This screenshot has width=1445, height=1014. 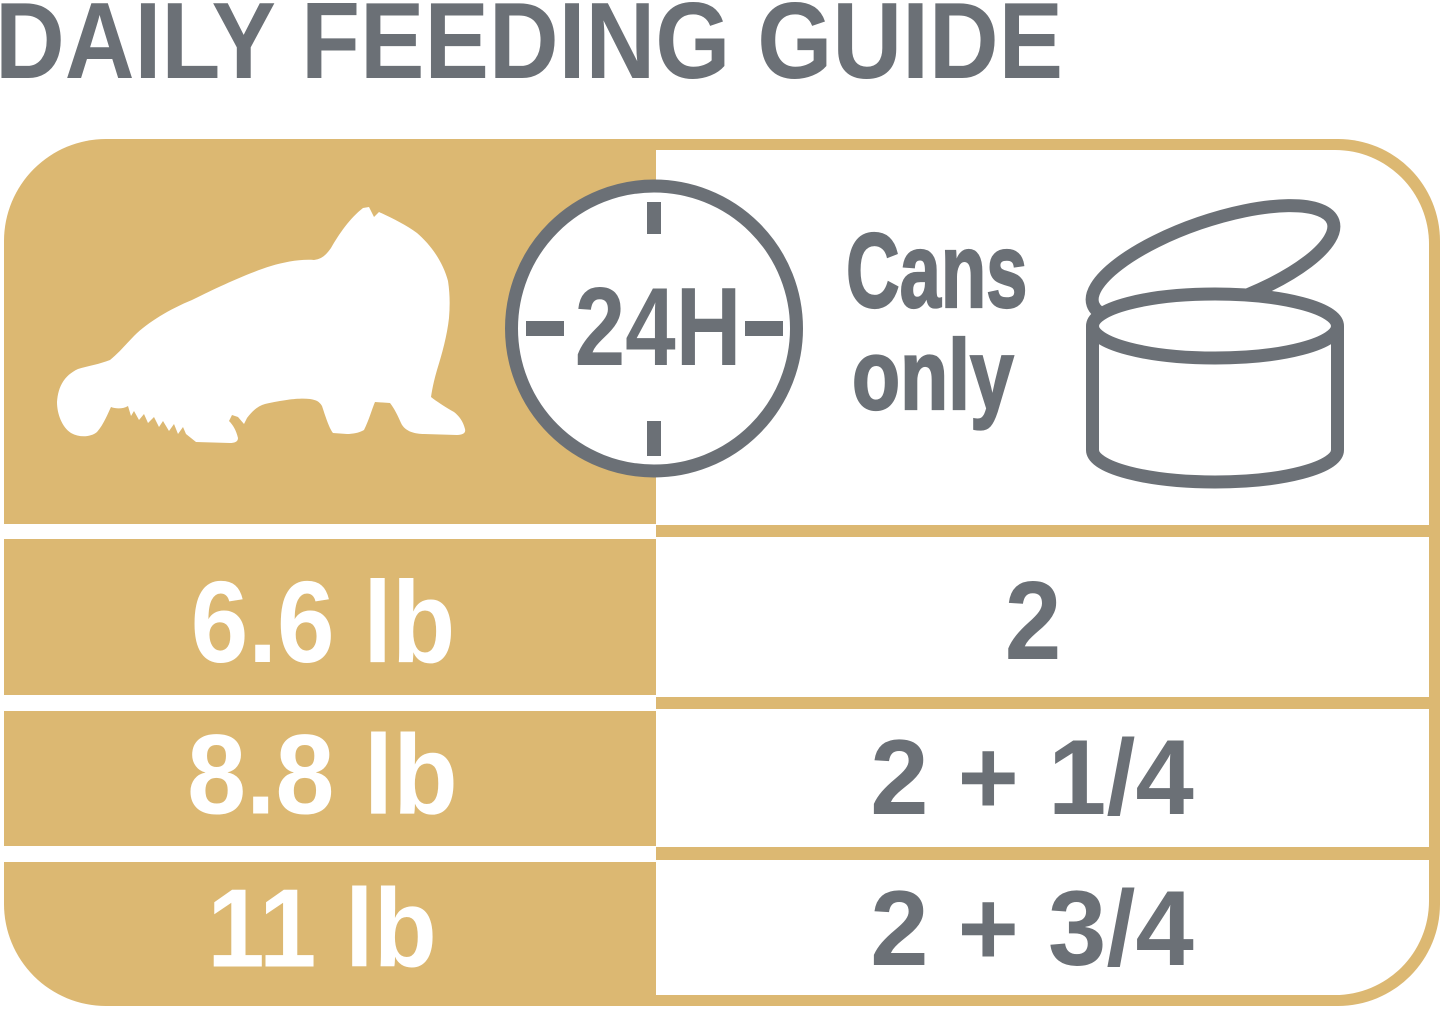 What do you see at coordinates (933, 374) in the screenshot?
I see `svg-text: only` at bounding box center [933, 374].